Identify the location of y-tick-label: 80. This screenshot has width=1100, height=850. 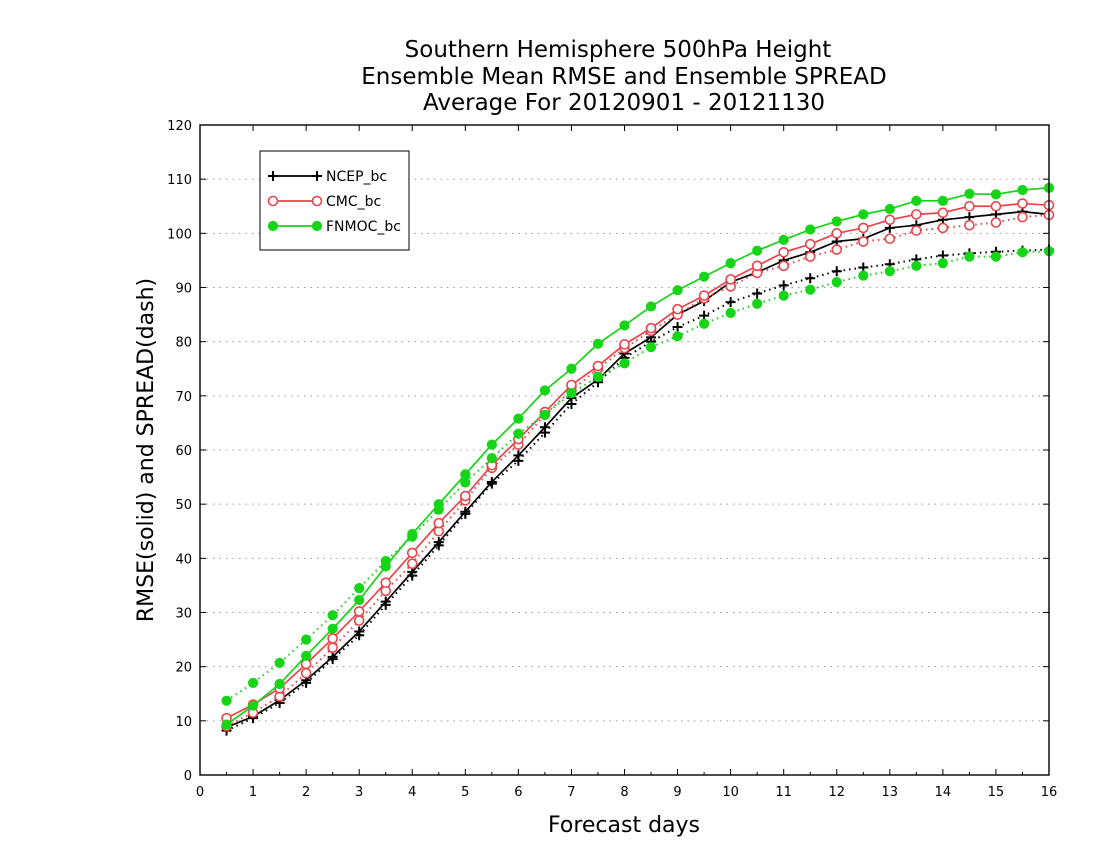
(183, 343).